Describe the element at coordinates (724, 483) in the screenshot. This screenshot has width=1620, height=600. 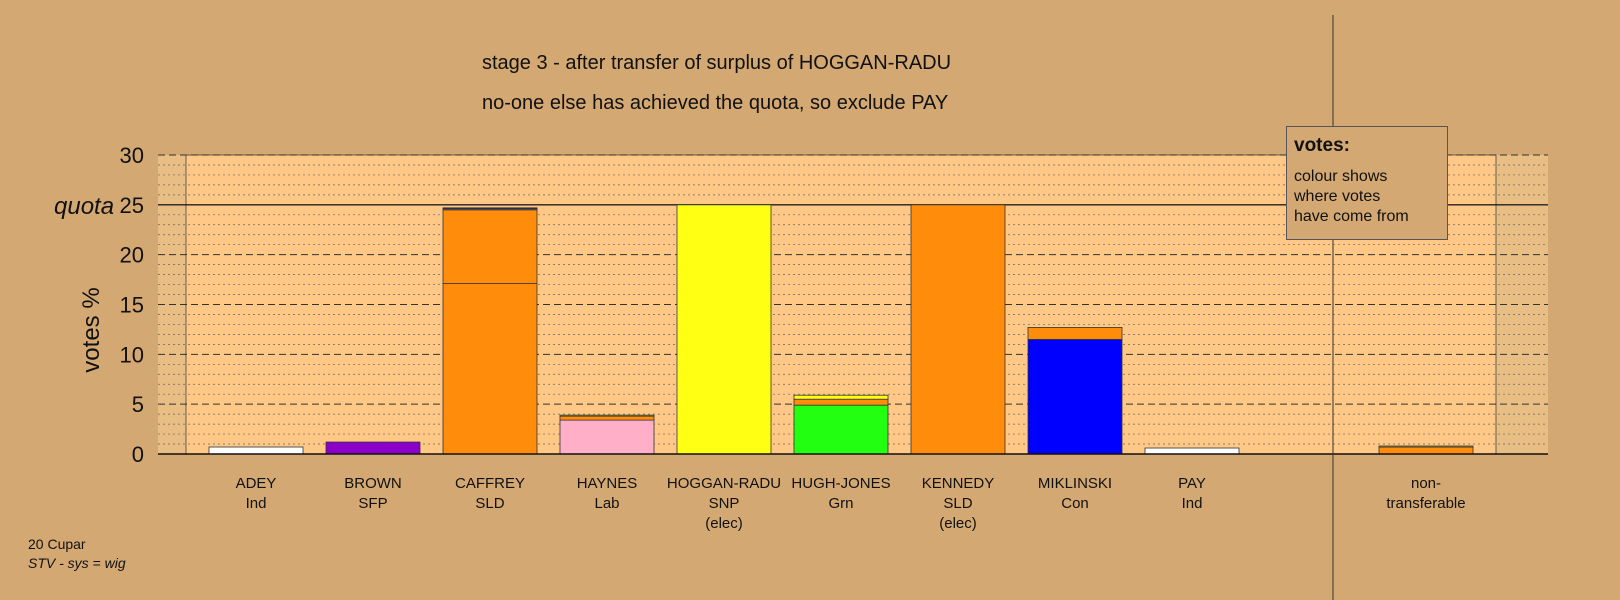
I see `candidate-name: HOGGAN-RADU` at that location.